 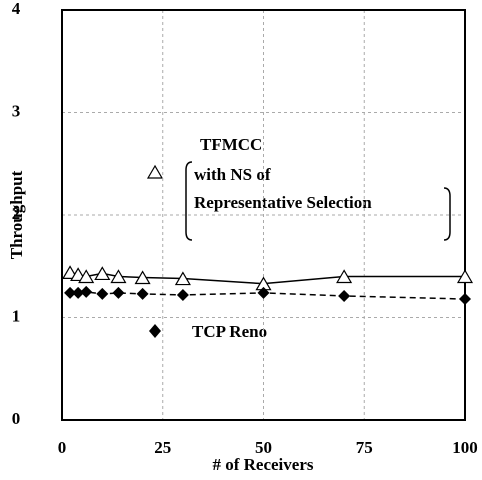 I want to click on y-tick-label: 1, so click(x=16, y=315).